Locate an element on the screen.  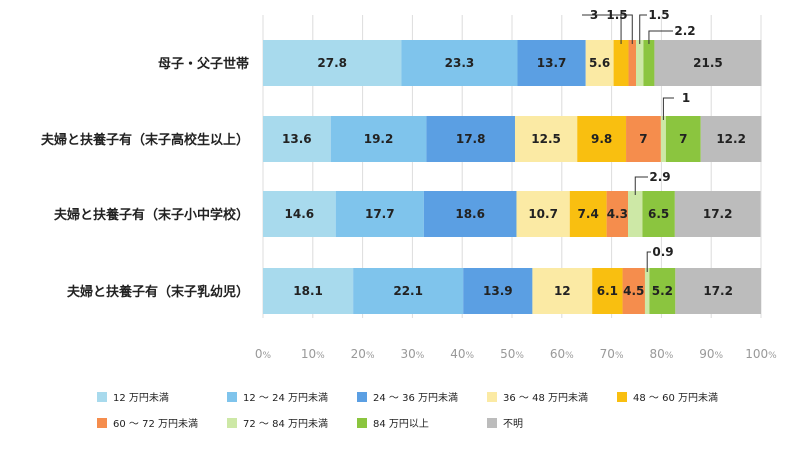
data-label: 10.7 is located at coordinates (543, 214).